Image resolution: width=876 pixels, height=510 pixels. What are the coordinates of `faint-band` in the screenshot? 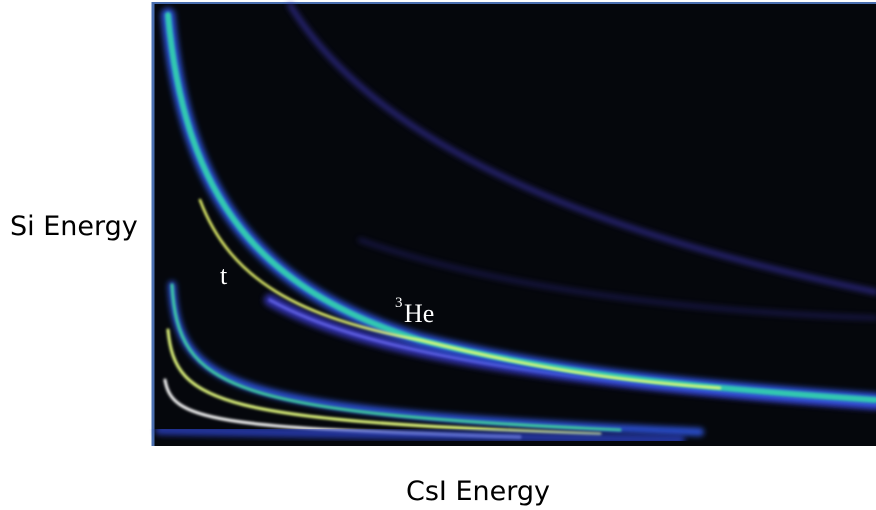 It's located at (617, 279).